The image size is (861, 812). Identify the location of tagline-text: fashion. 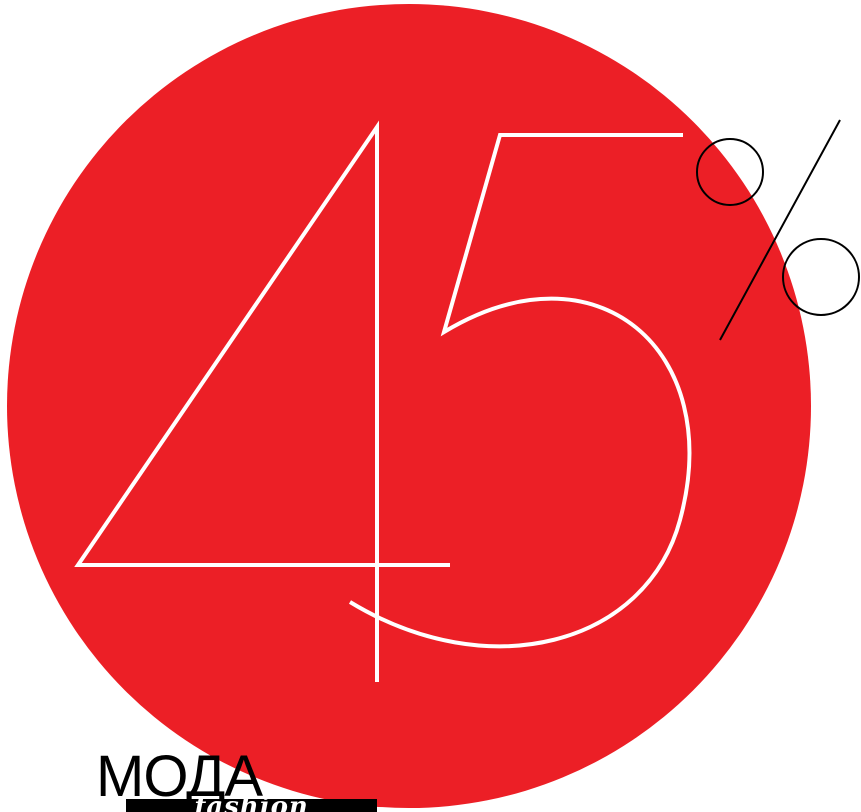
(251, 805).